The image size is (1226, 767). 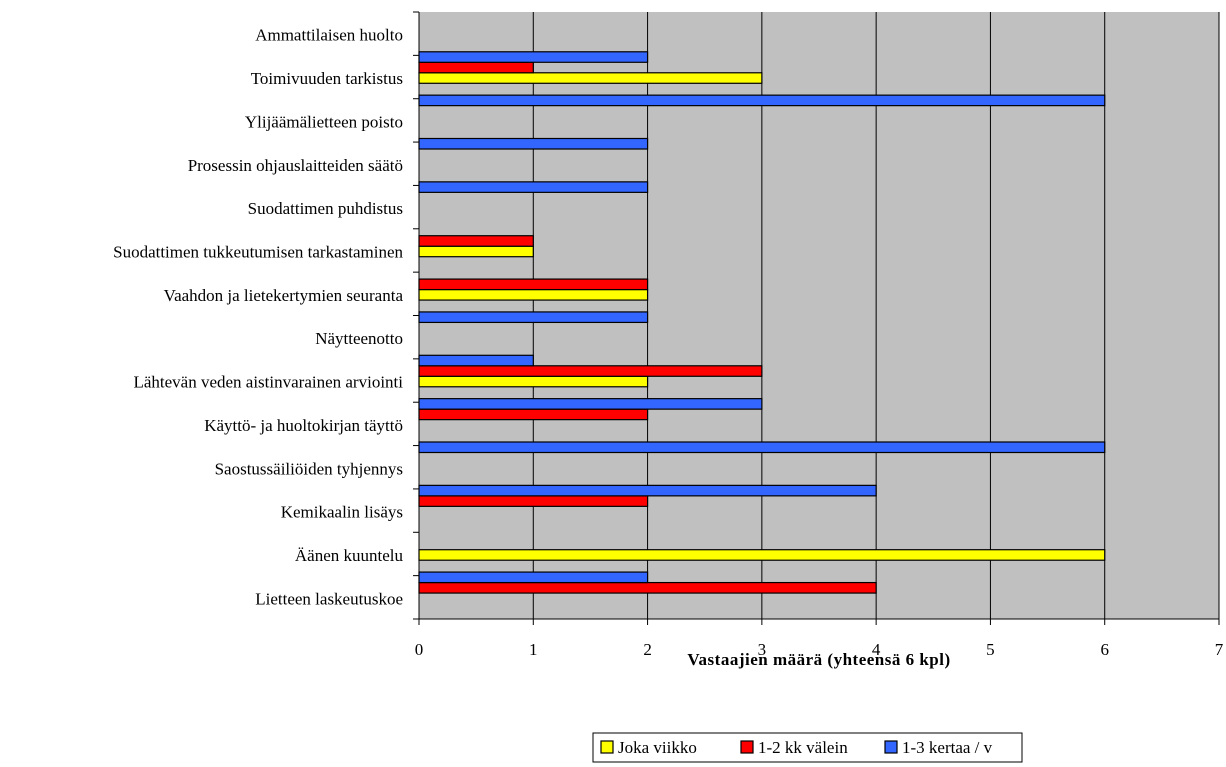 I want to click on x-axis-title: Vastaajien määrä (yhteensä 6 kpl), so click(x=818, y=659).